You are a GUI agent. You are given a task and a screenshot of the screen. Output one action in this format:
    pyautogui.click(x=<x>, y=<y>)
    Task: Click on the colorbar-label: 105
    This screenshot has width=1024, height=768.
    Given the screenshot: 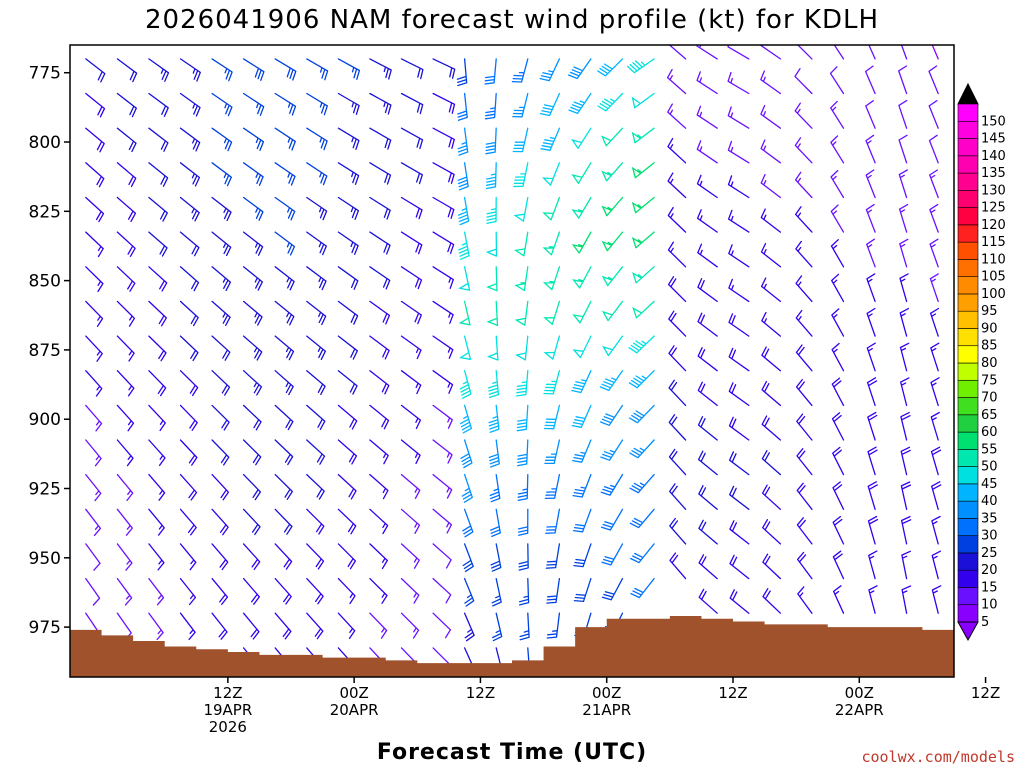 What is the action you would take?
    pyautogui.click(x=993, y=277)
    